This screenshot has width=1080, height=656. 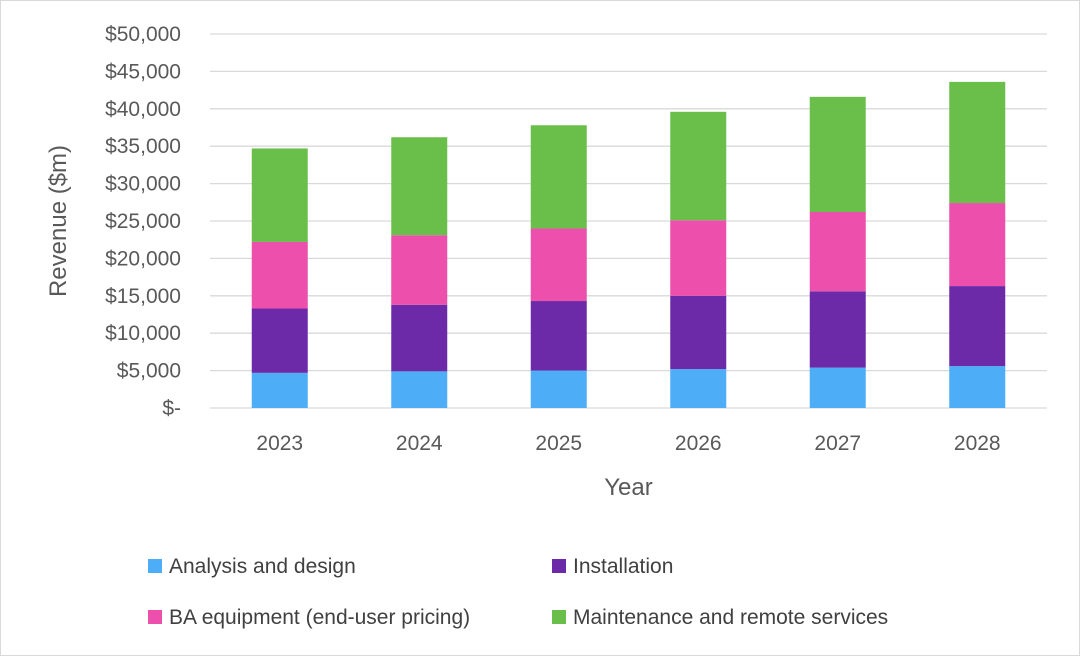 What do you see at coordinates (143, 258) in the screenshot?
I see `y-tick-label: $20,000` at bounding box center [143, 258].